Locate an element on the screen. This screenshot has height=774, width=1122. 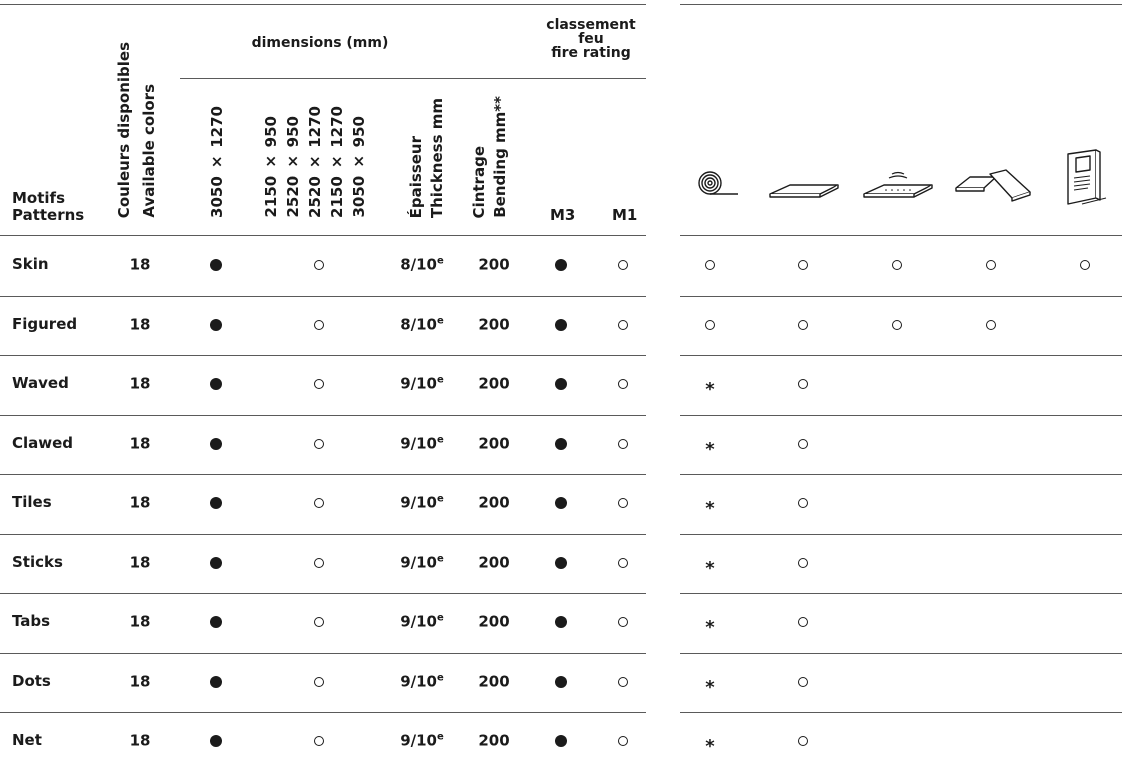
header-motifs: Motifs is located at coordinates (38, 198).